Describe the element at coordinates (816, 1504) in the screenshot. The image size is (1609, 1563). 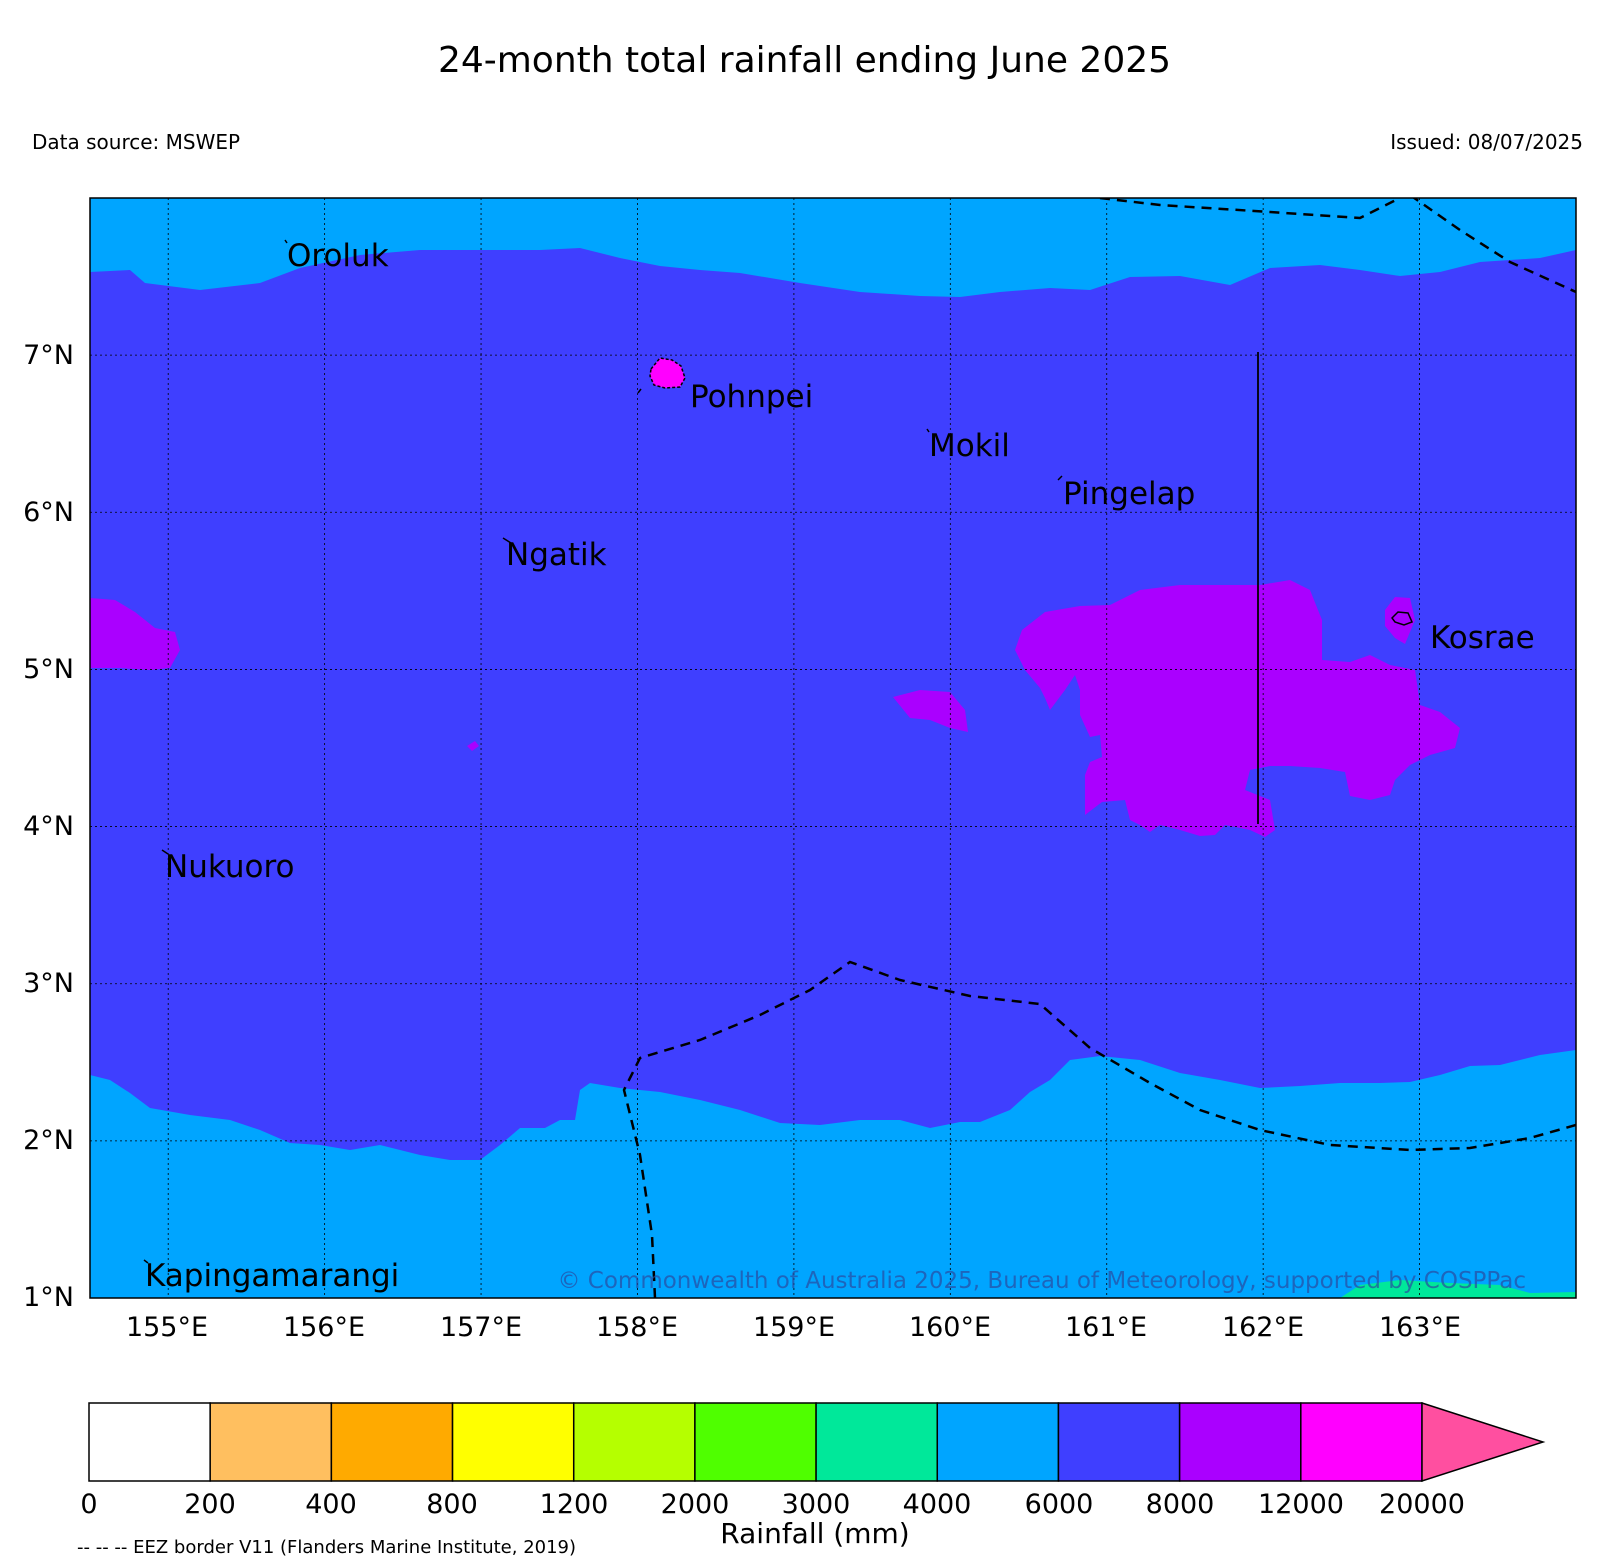
I see `colorbar-tick-label: 3000` at that location.